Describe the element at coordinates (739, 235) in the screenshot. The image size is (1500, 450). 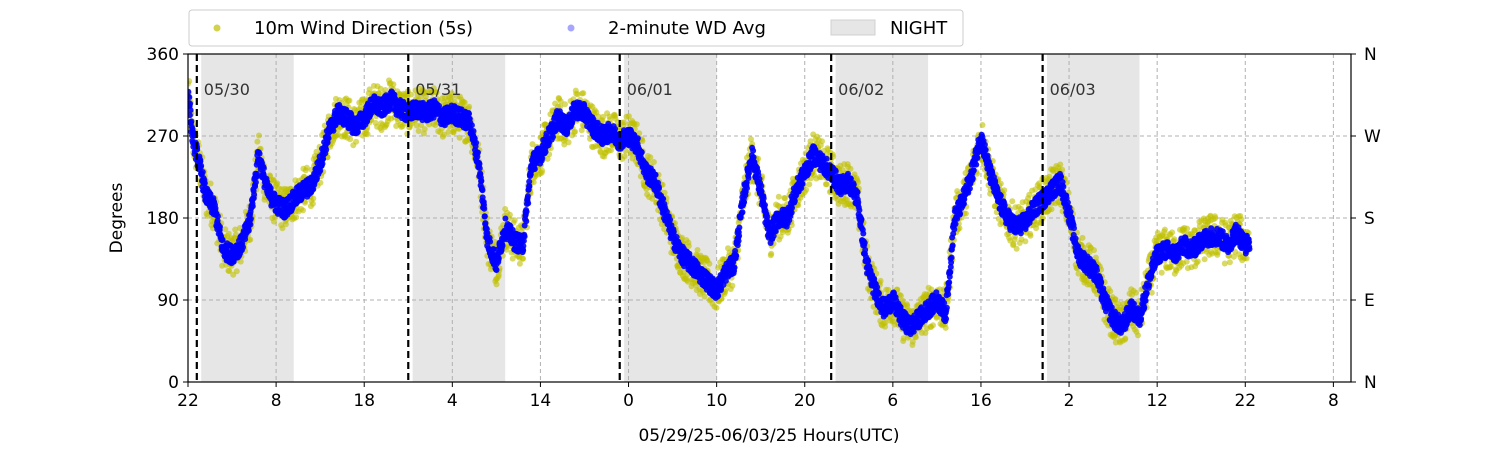
I see `point-s1-2085` at that location.